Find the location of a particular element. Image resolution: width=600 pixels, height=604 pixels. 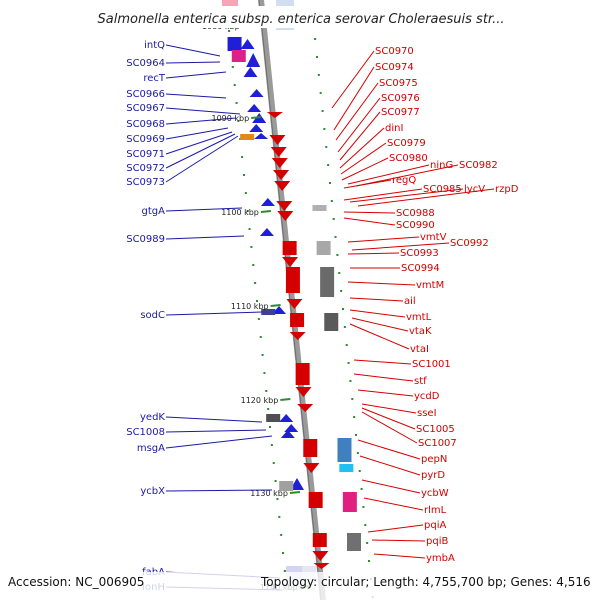

left-gene-label: SC0972 is located at coordinates (145, 168).